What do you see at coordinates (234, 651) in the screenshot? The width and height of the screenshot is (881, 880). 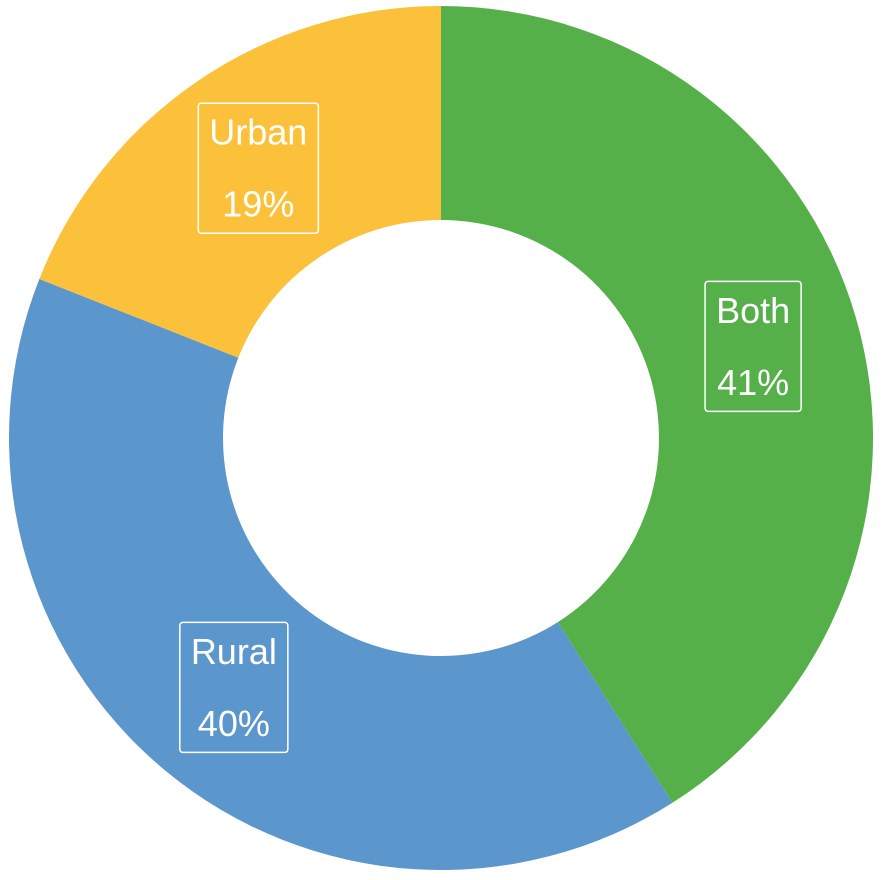 I see `slice-label: Rural` at bounding box center [234, 651].